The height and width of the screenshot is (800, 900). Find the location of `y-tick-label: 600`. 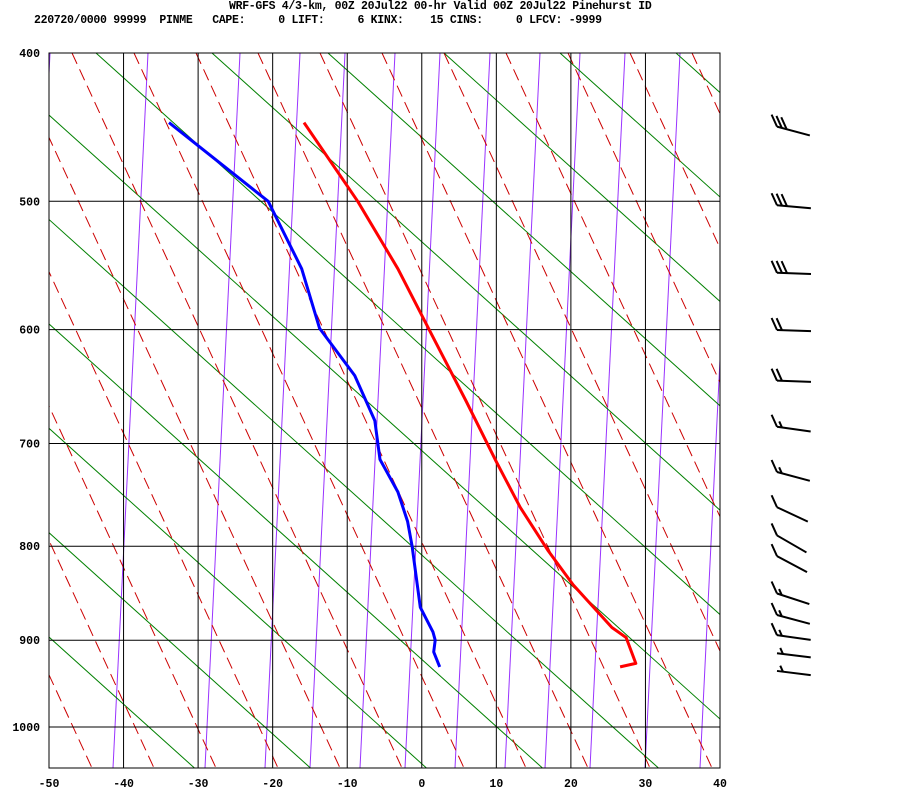

y-tick-label: 600 is located at coordinates (29, 331).